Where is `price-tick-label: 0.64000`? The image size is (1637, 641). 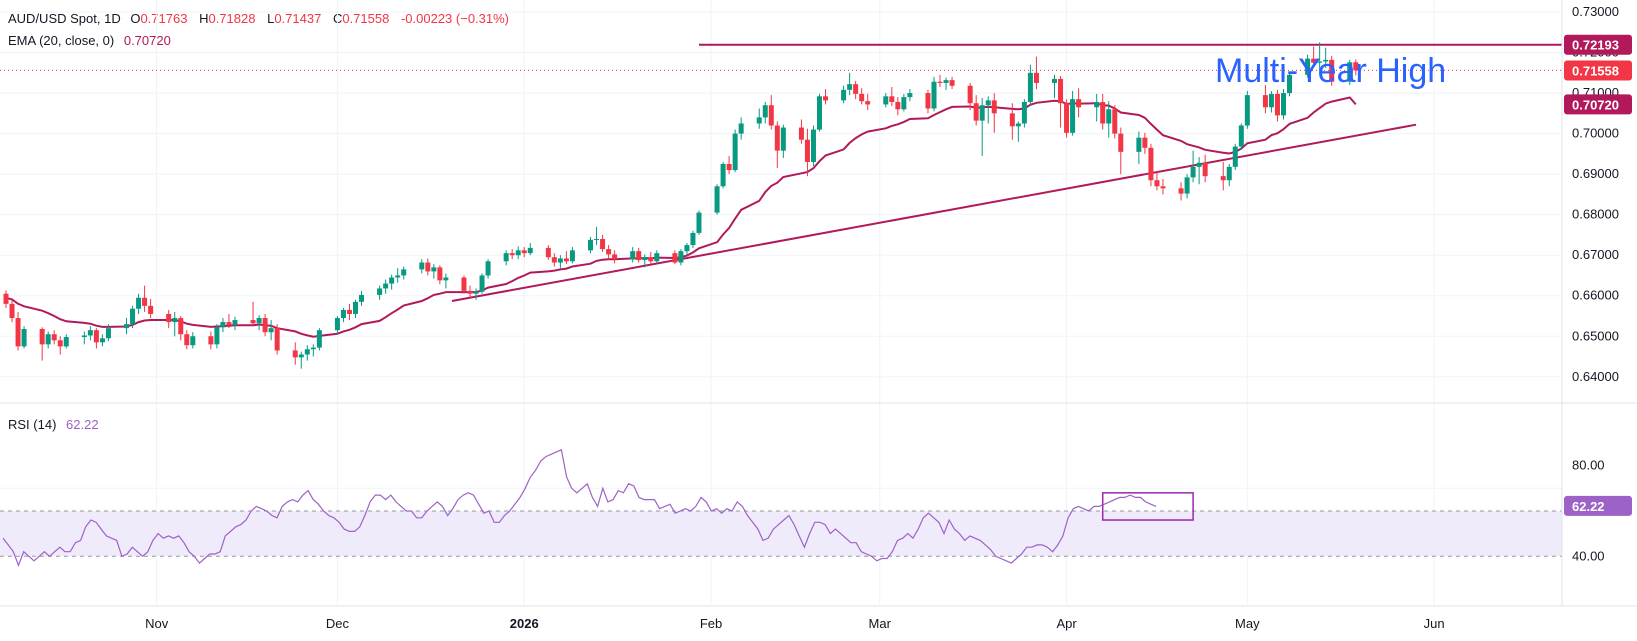 price-tick-label: 0.64000 is located at coordinates (1595, 376).